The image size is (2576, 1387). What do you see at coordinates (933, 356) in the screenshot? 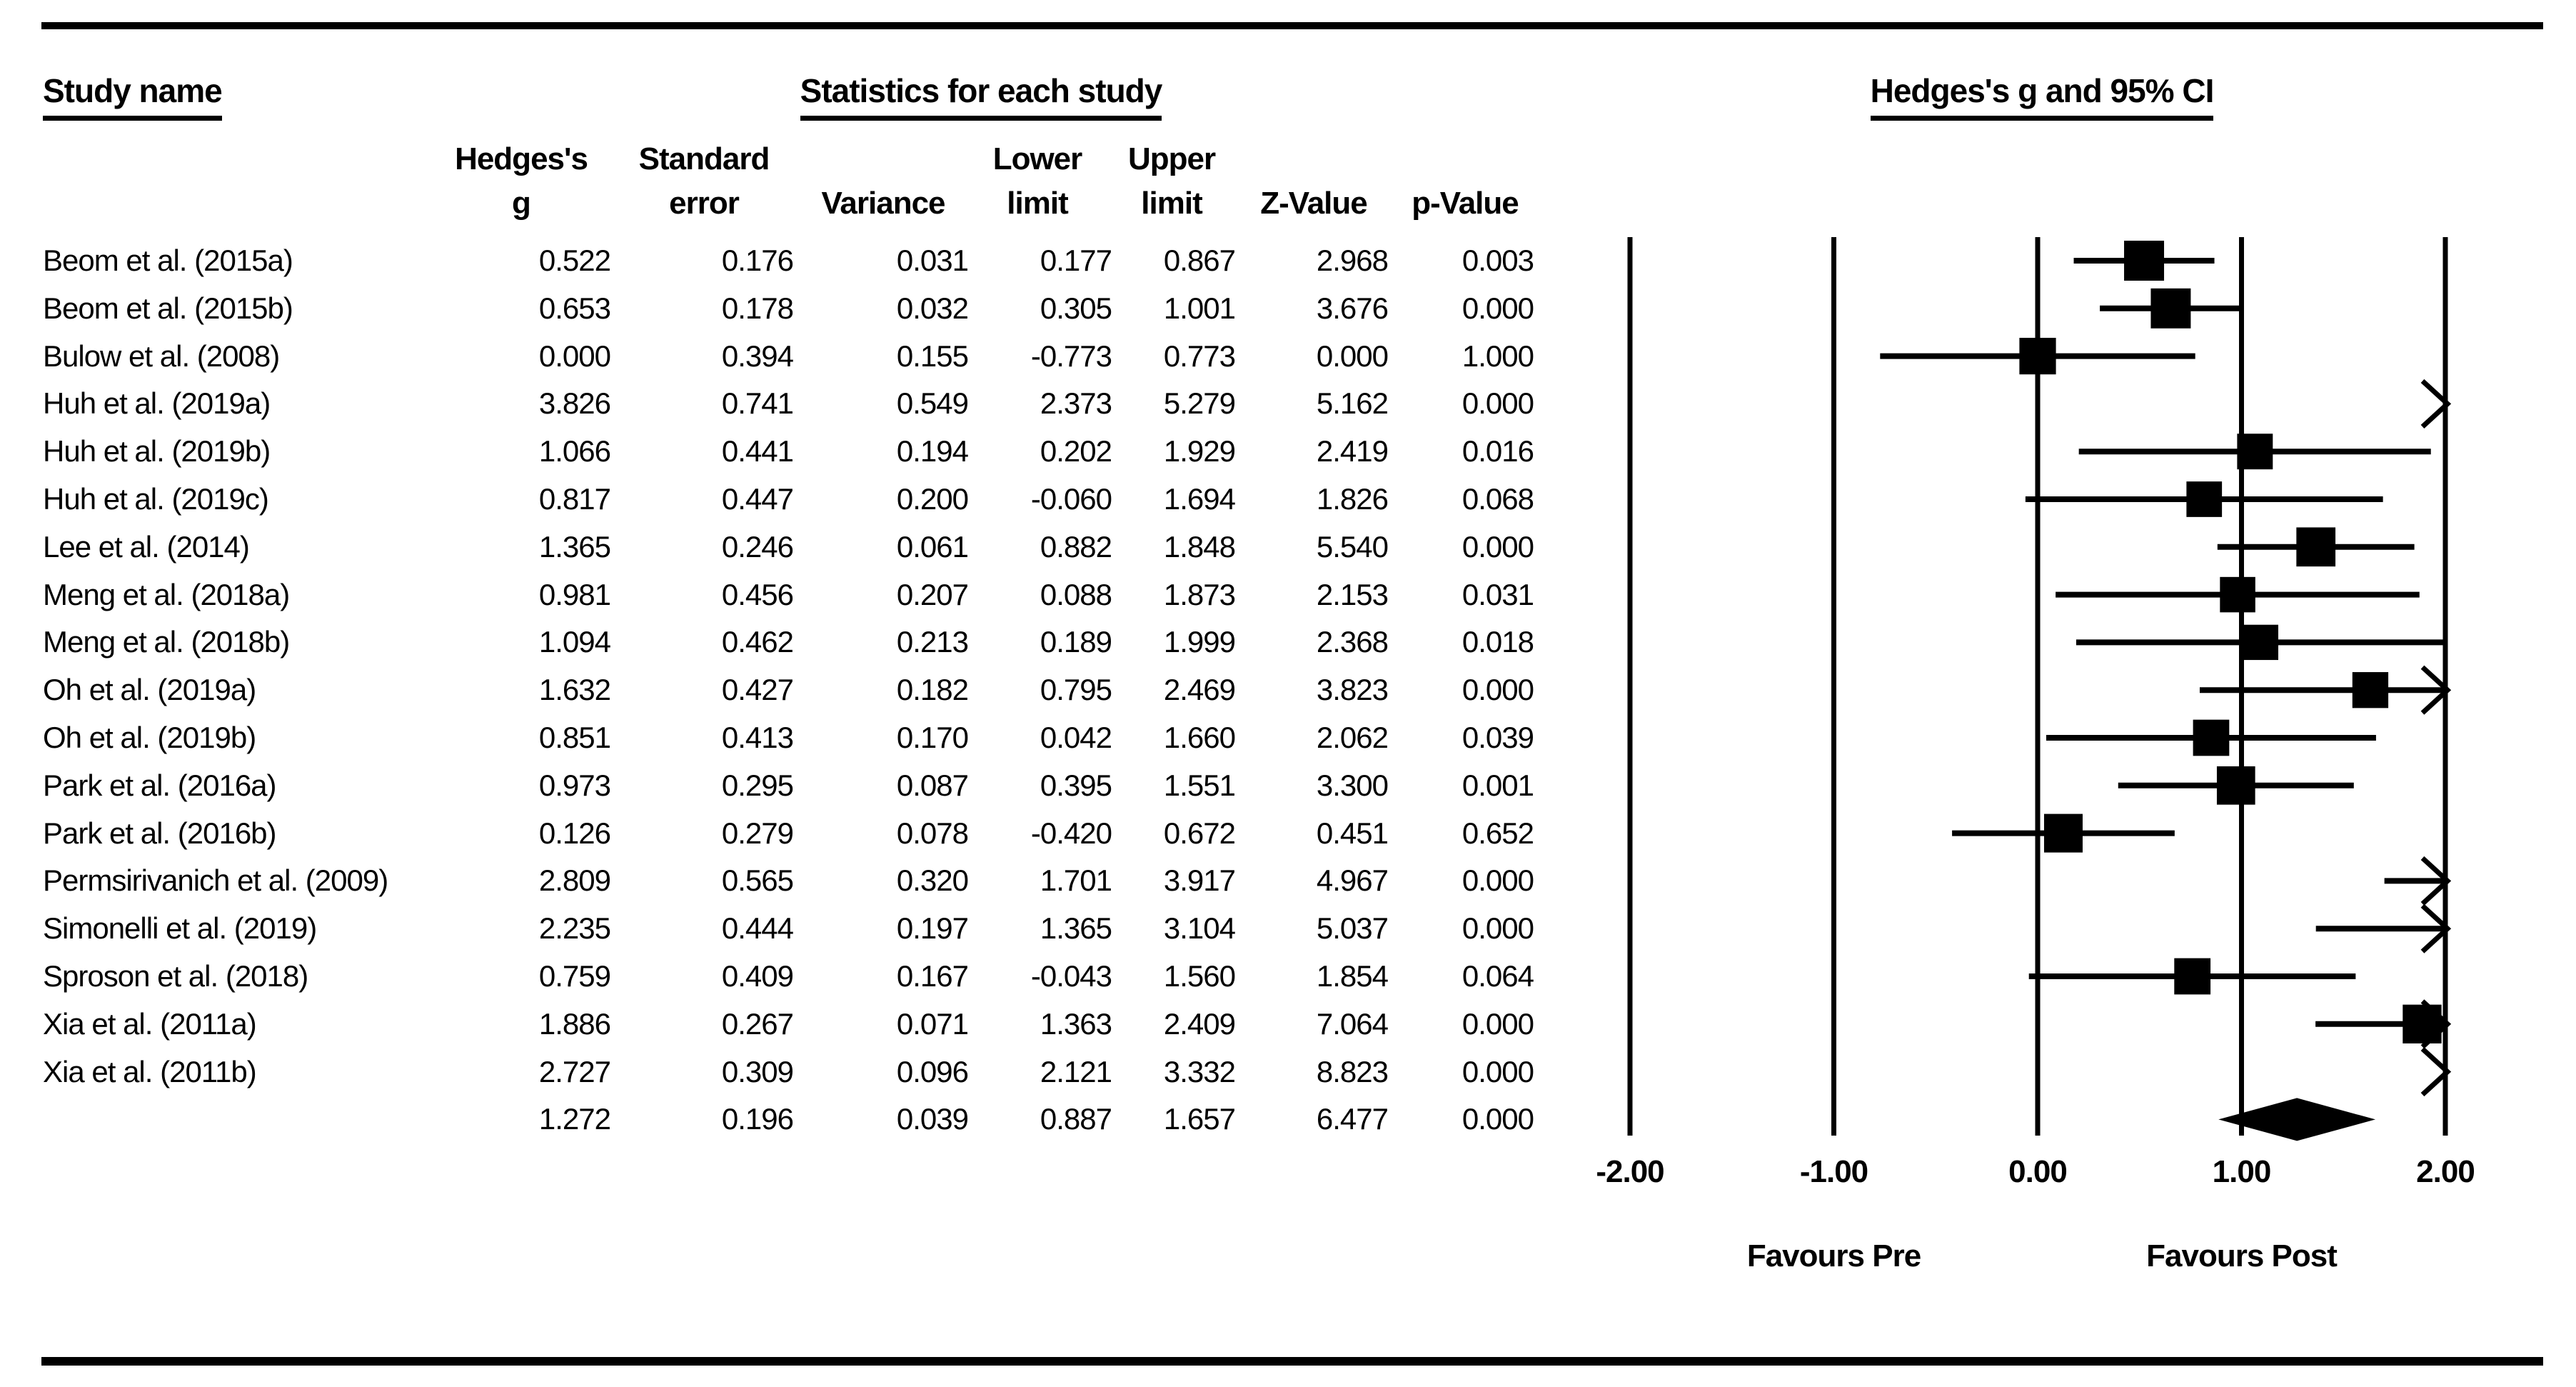
I see `stat-cell: 0.155` at bounding box center [933, 356].